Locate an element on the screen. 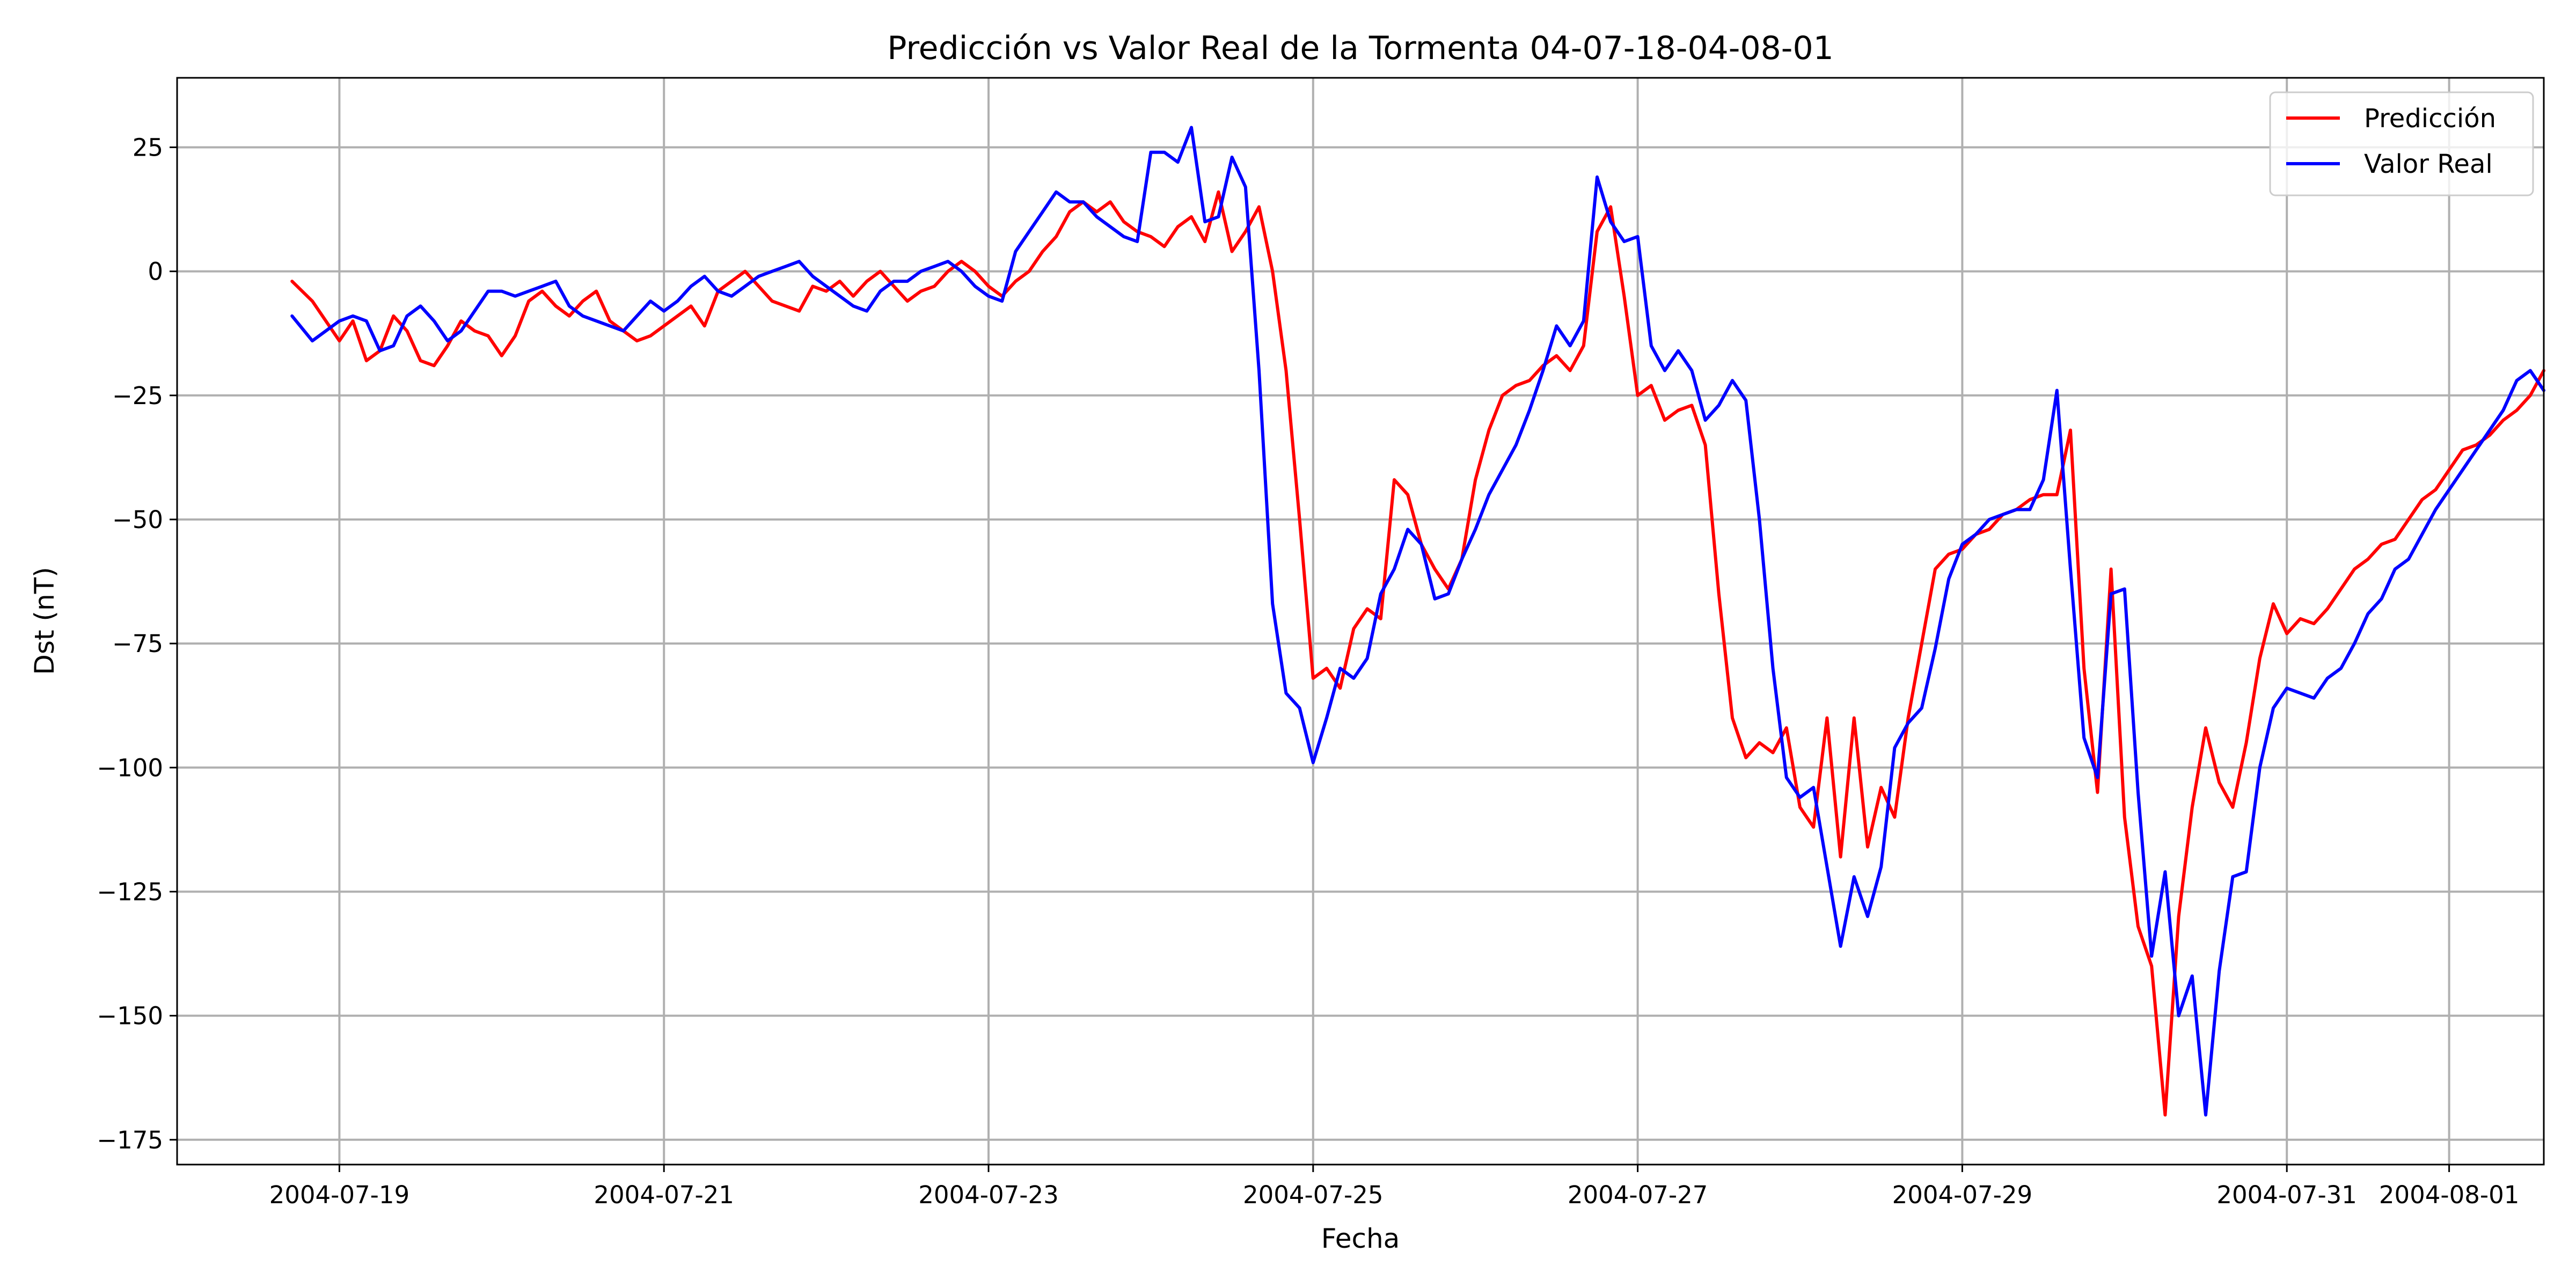  y-tick-label: −25 is located at coordinates (137, 396).